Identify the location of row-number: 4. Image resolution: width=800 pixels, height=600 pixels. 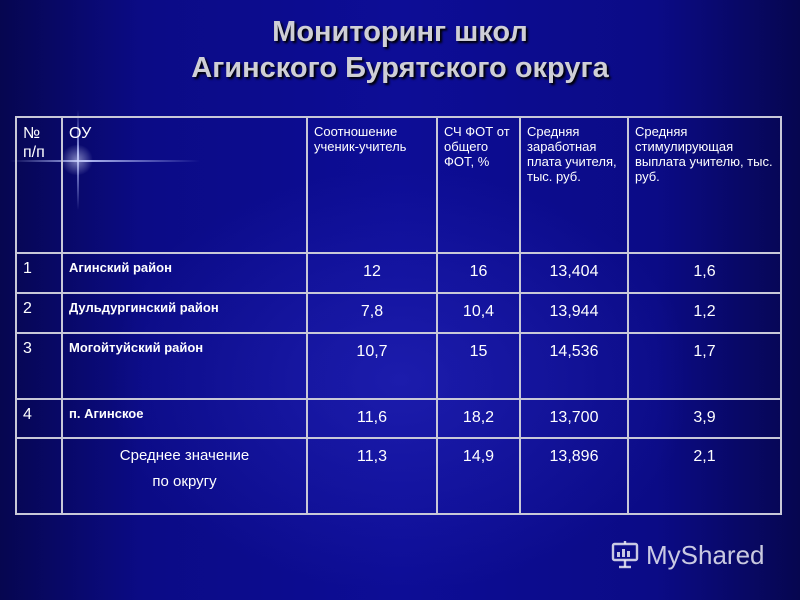
(39, 418).